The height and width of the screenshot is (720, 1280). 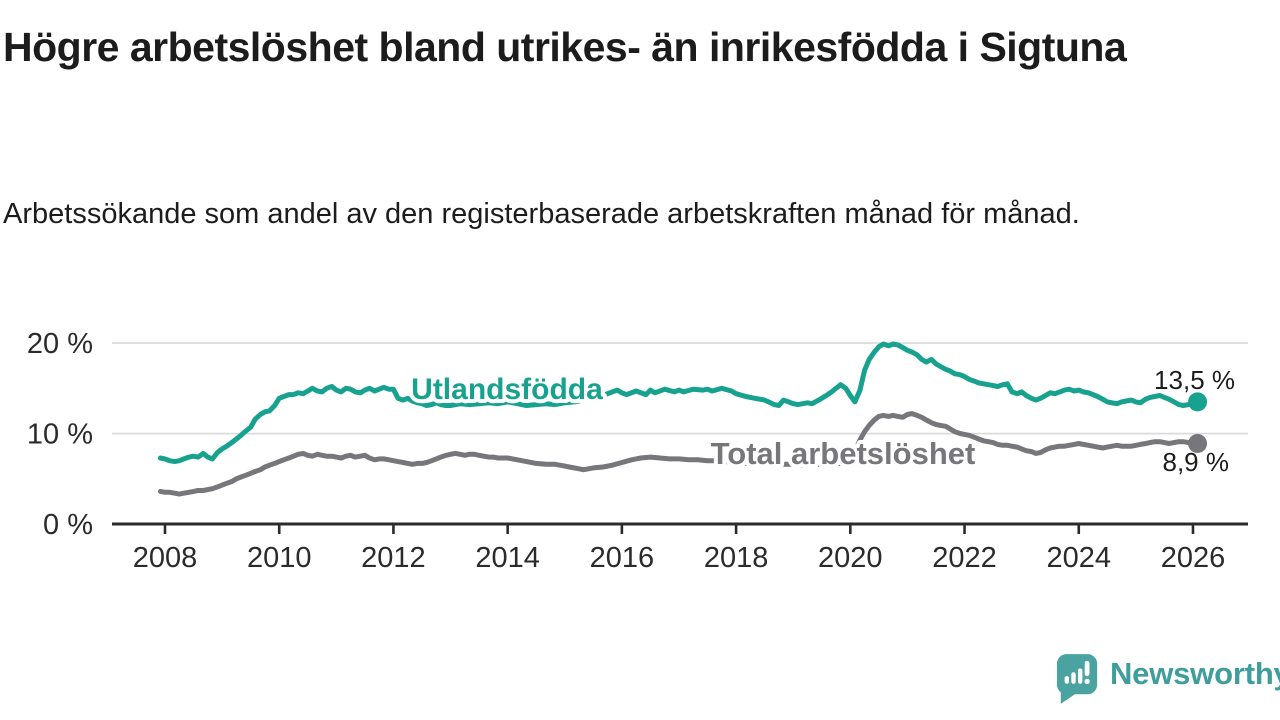 What do you see at coordinates (507, 558) in the screenshot?
I see `x-tick-label-2014: 2014` at bounding box center [507, 558].